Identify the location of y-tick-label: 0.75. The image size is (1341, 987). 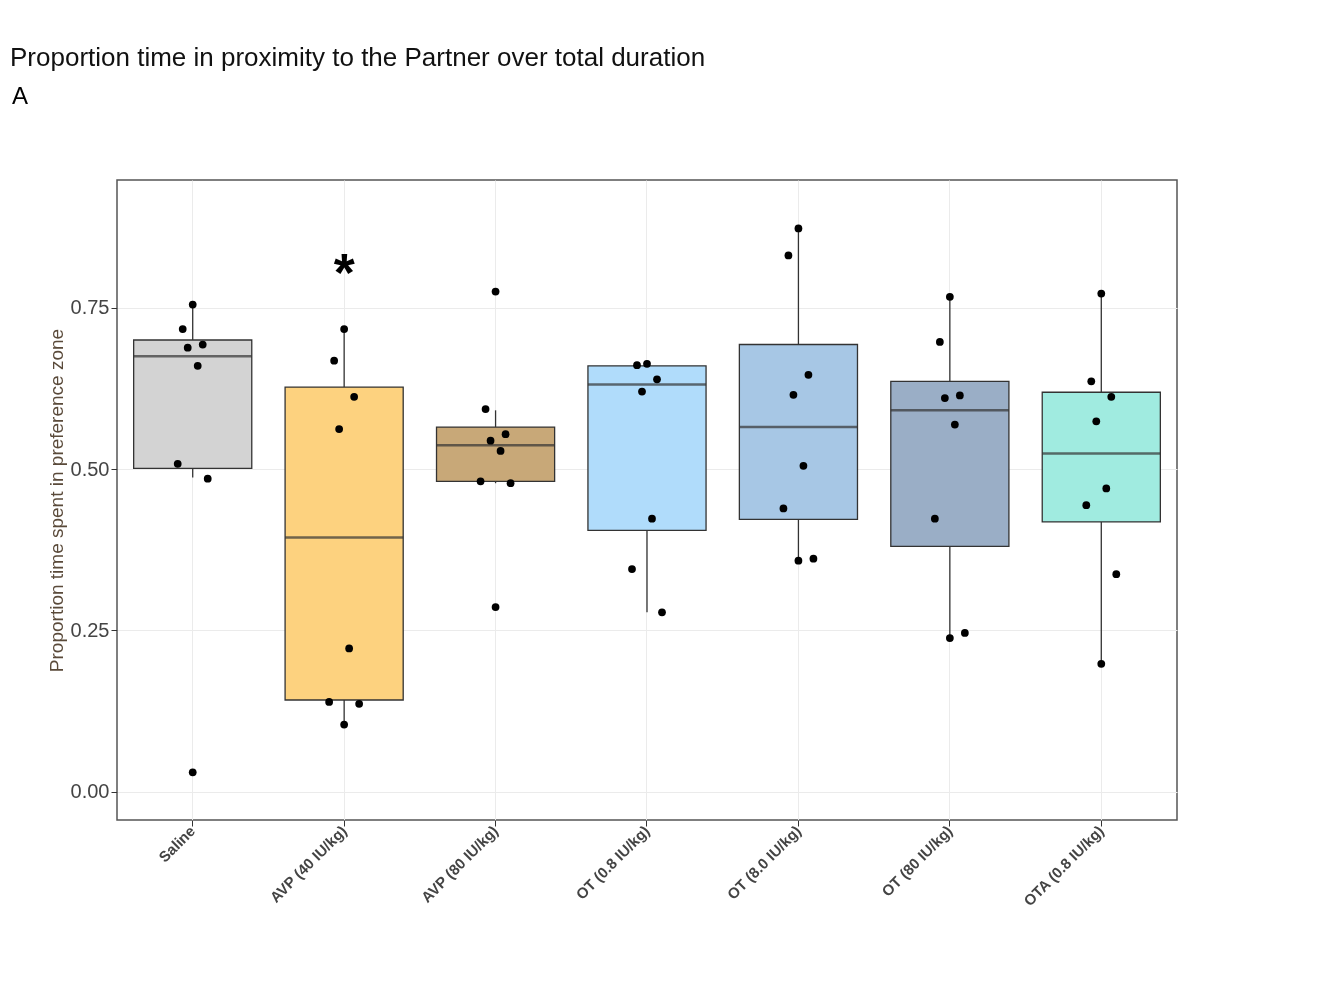
(90, 307).